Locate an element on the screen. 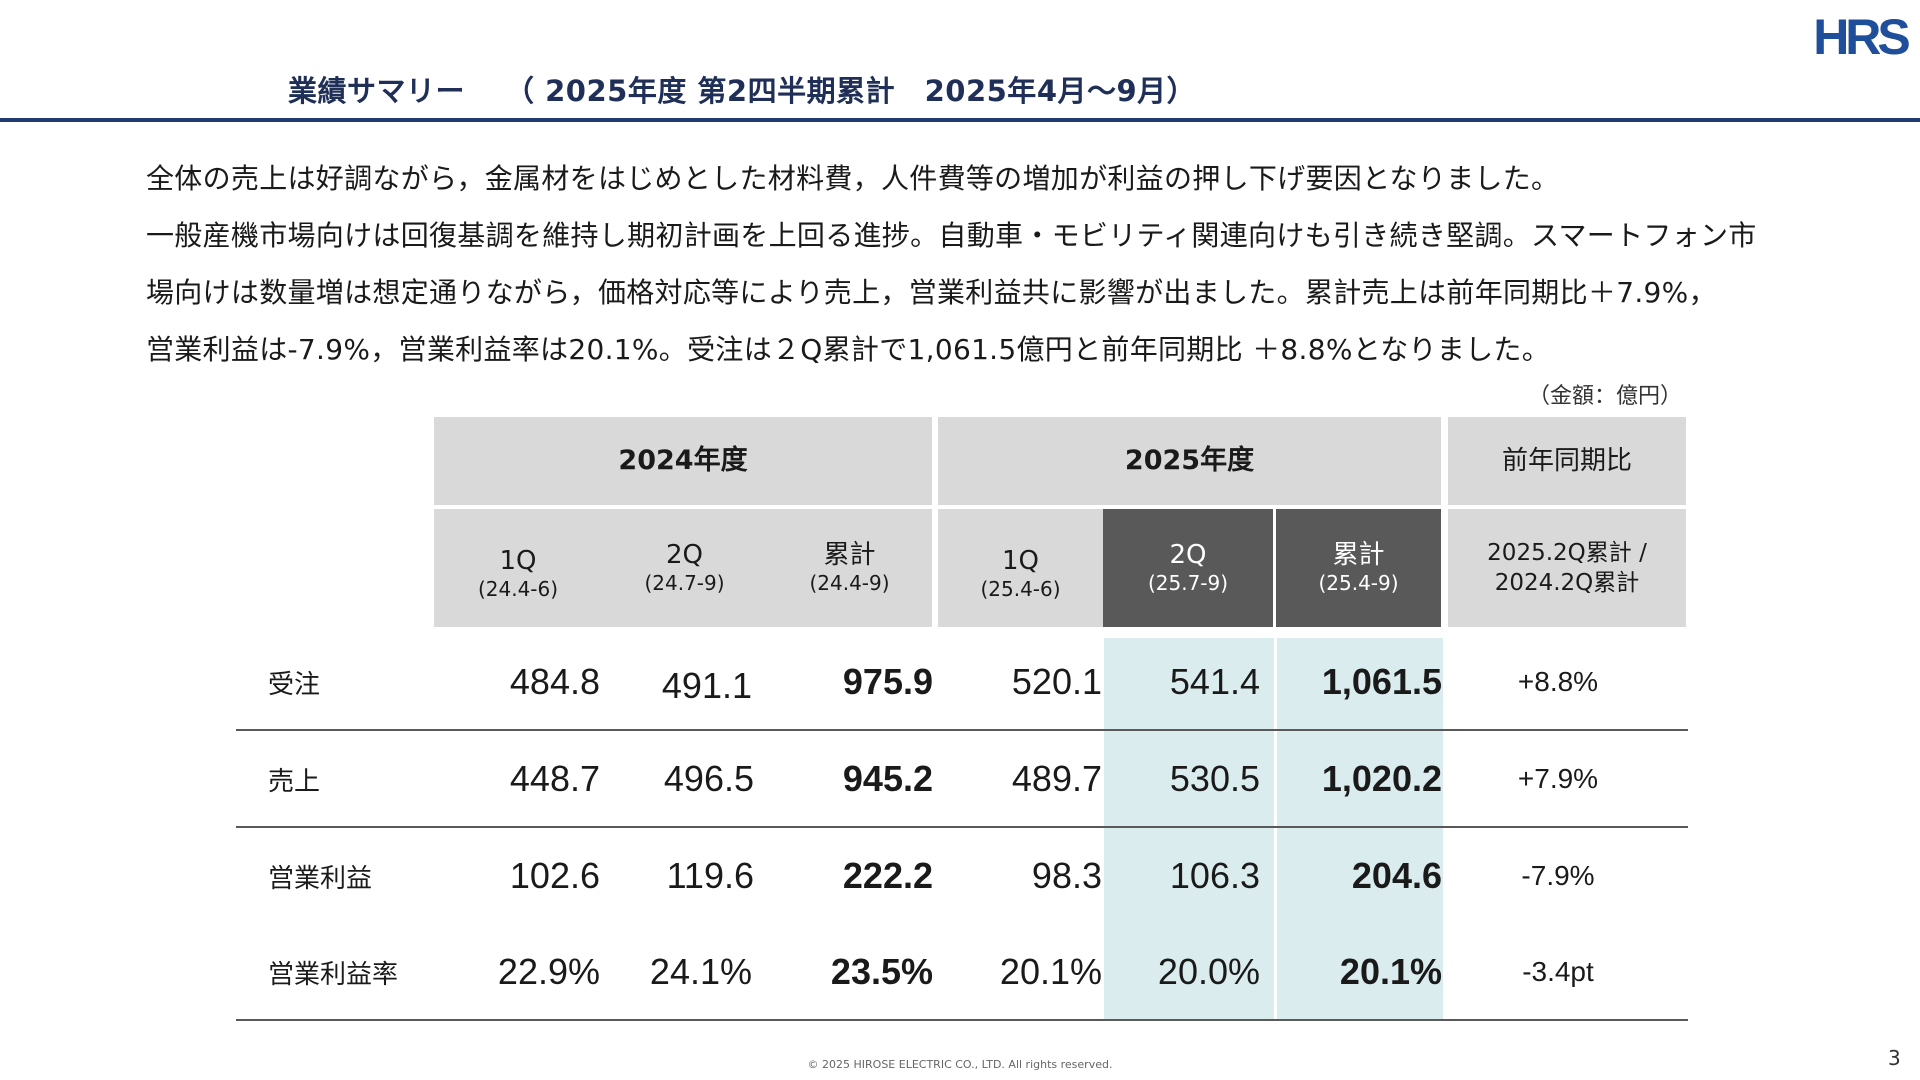  col-header-yoy: 2025.2Q累計 / 2024.2Q累計 is located at coordinates (1567, 568).